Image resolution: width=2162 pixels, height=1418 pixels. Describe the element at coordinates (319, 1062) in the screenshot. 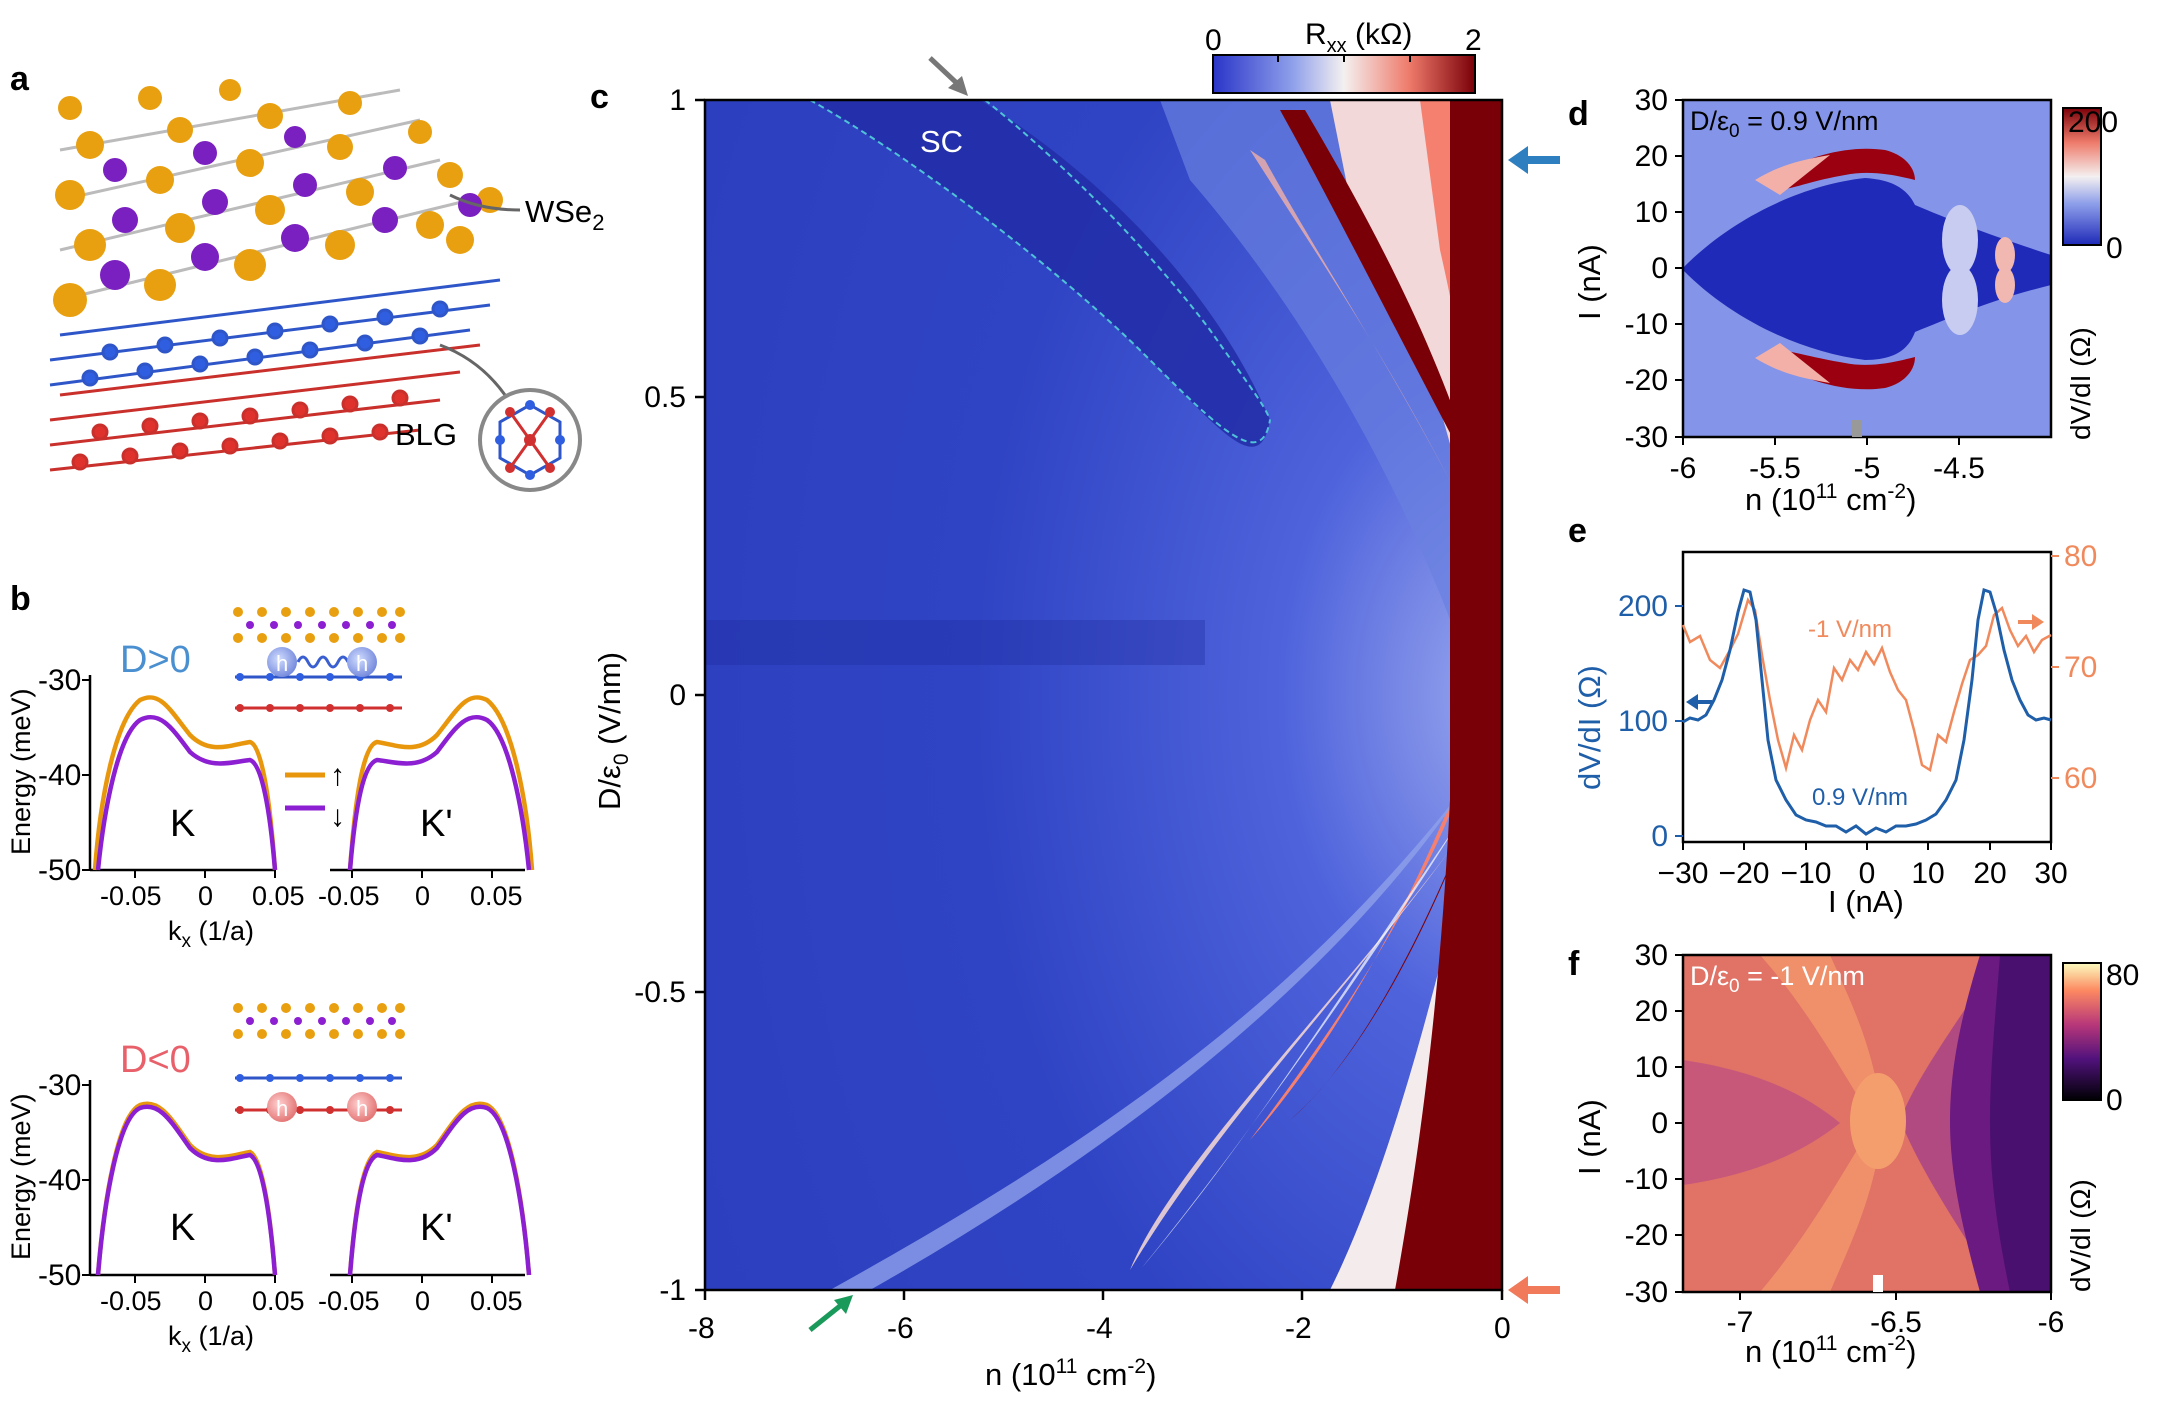

I see `layer-stack-icon-bottom: h h` at that location.